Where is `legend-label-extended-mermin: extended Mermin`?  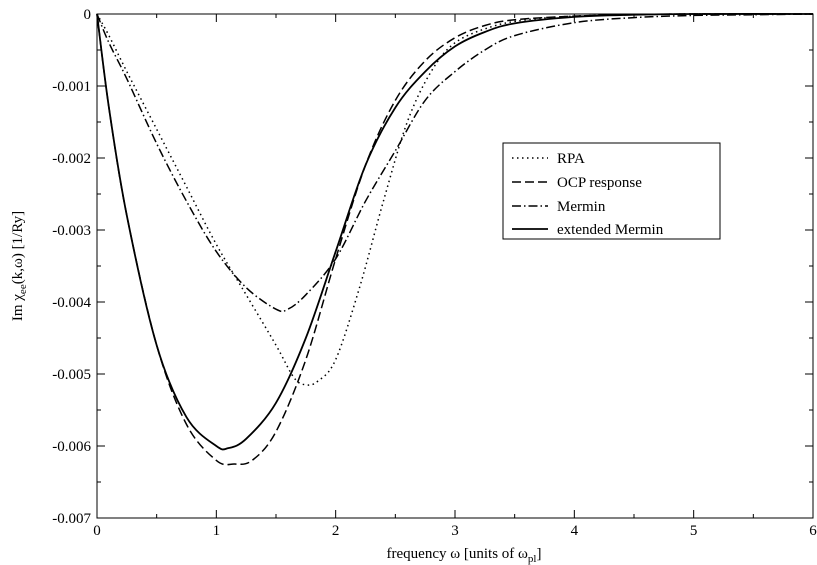 legend-label-extended-mermin: extended Mermin is located at coordinates (610, 230).